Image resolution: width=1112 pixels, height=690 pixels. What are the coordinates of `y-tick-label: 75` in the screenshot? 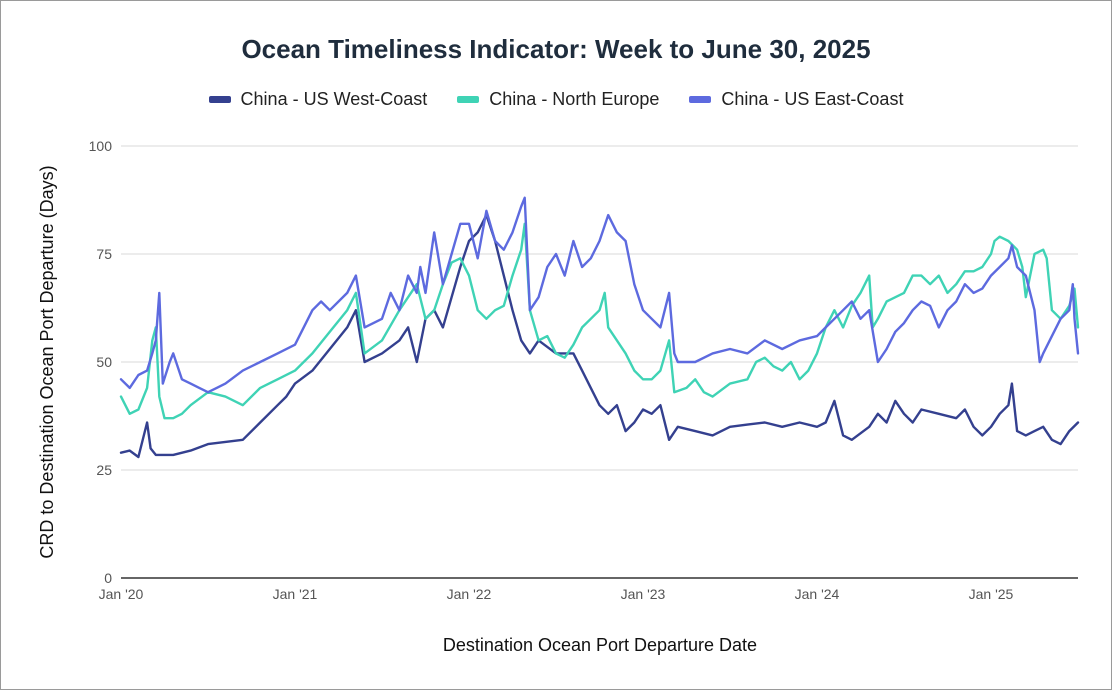 It's located at (104, 254).